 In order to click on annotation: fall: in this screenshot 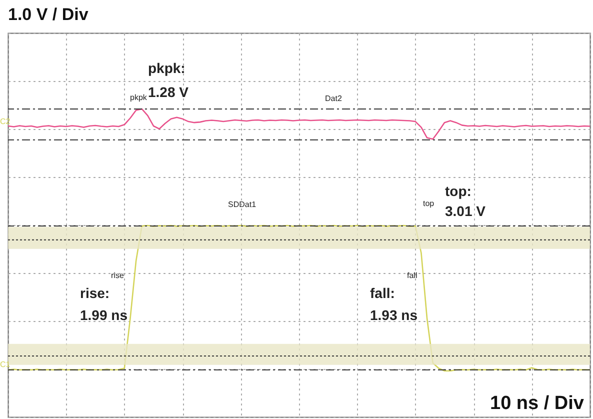, I will do `click(382, 293)`.